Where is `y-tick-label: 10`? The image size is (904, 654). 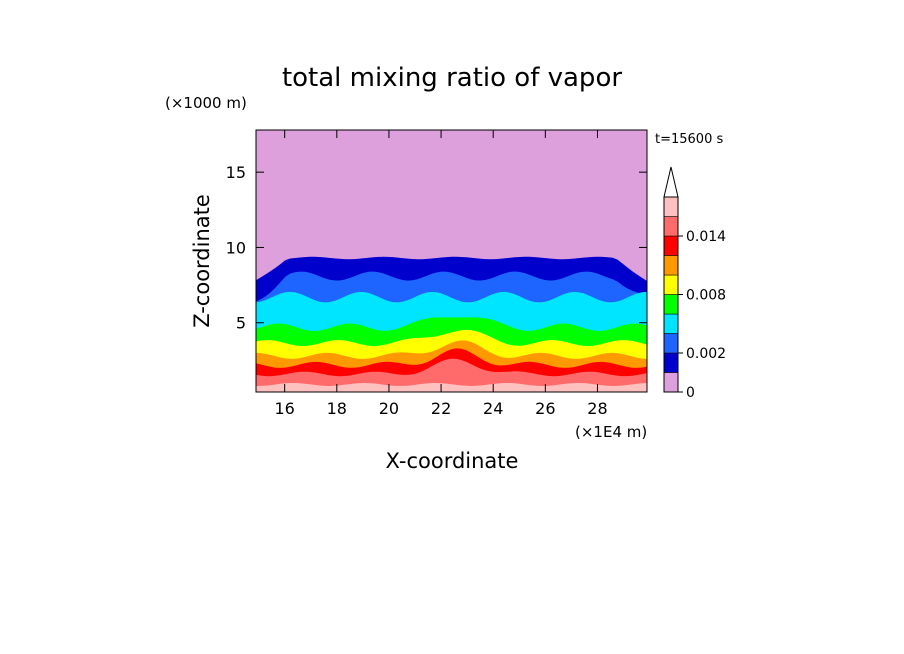
y-tick-label: 10 is located at coordinates (236, 247).